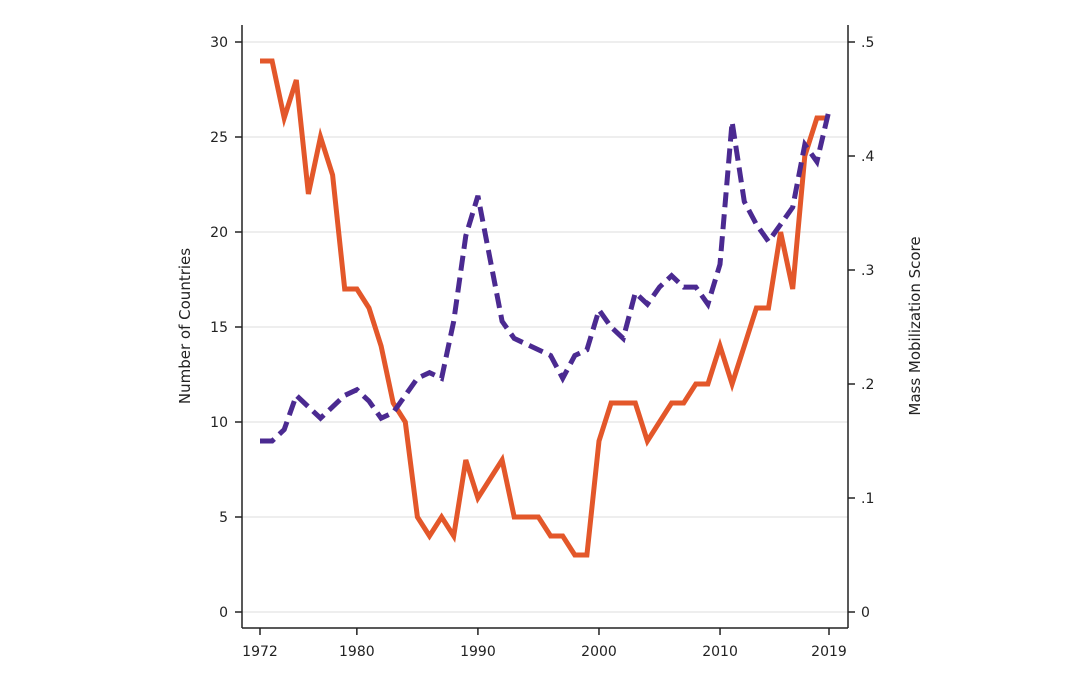 This screenshot has height=683, width=1084. I want to click on right-y-tick-label: 0, so click(865, 613).